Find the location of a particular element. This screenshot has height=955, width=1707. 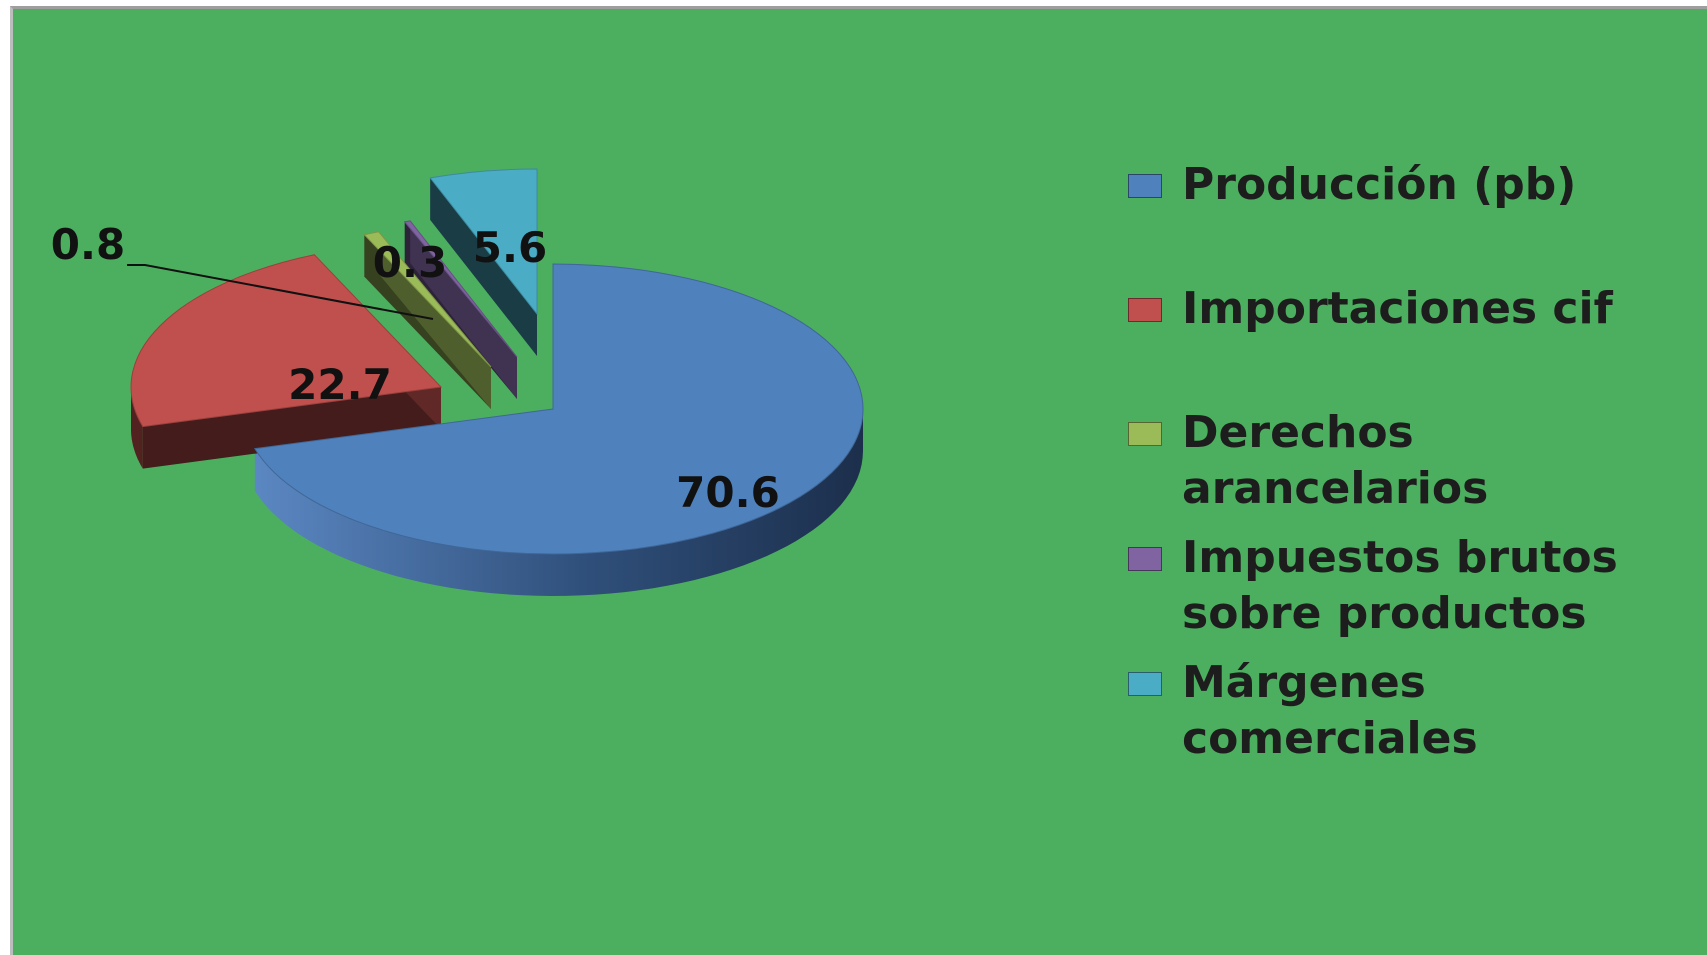

slice-face-end-impuestos is located at coordinates (463, 309).